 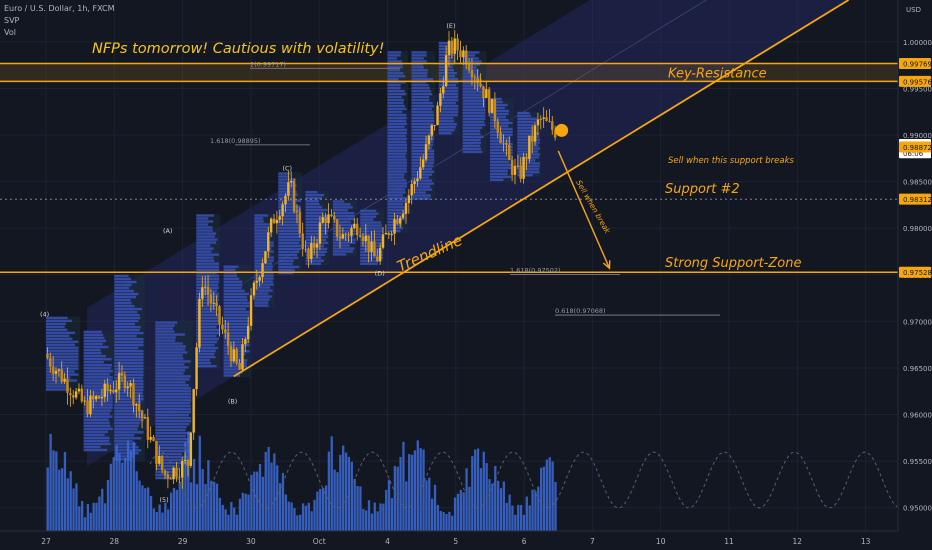 What do you see at coordinates (466, 540) in the screenshot?
I see `time-axis: 27 28 29 30 Oct 4 5 6 7 10 11 12 13` at bounding box center [466, 540].